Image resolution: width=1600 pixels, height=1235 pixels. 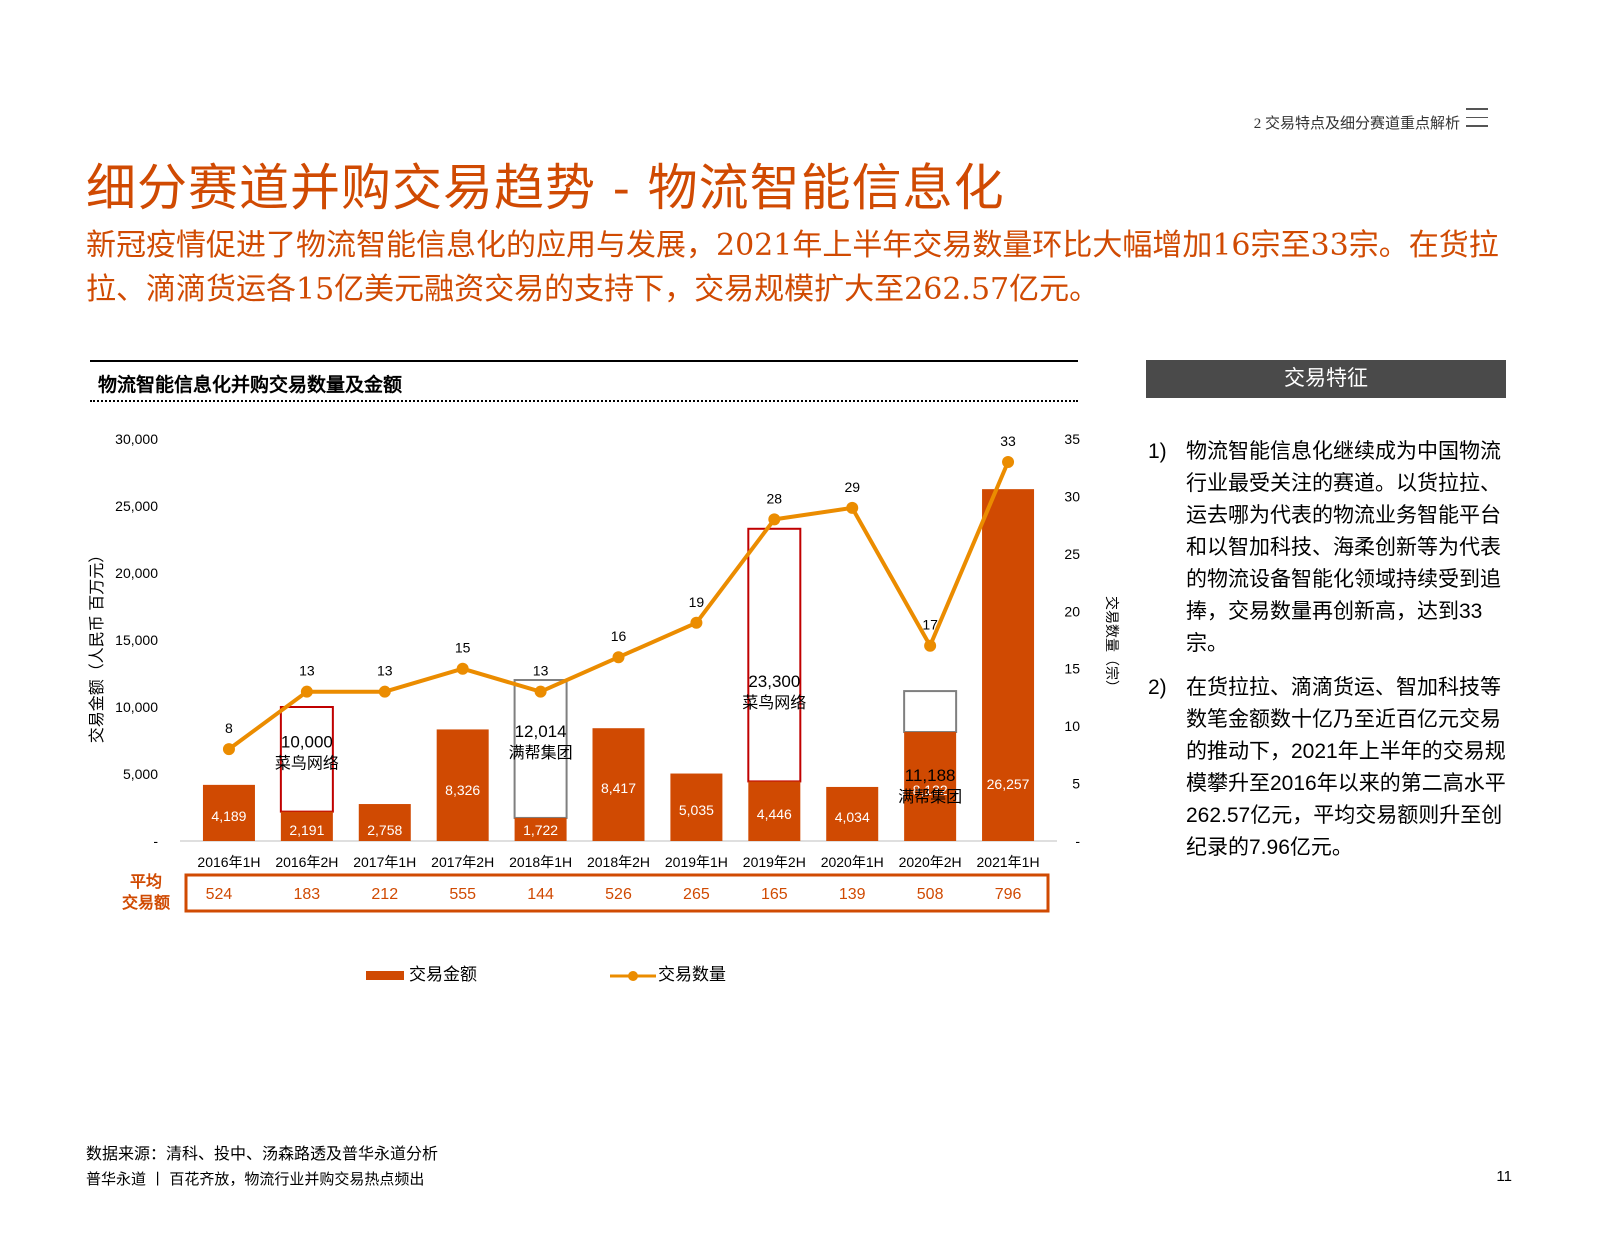 What do you see at coordinates (774, 681) in the screenshot?
I see `highlight-amount-label: 23,300` at bounding box center [774, 681].